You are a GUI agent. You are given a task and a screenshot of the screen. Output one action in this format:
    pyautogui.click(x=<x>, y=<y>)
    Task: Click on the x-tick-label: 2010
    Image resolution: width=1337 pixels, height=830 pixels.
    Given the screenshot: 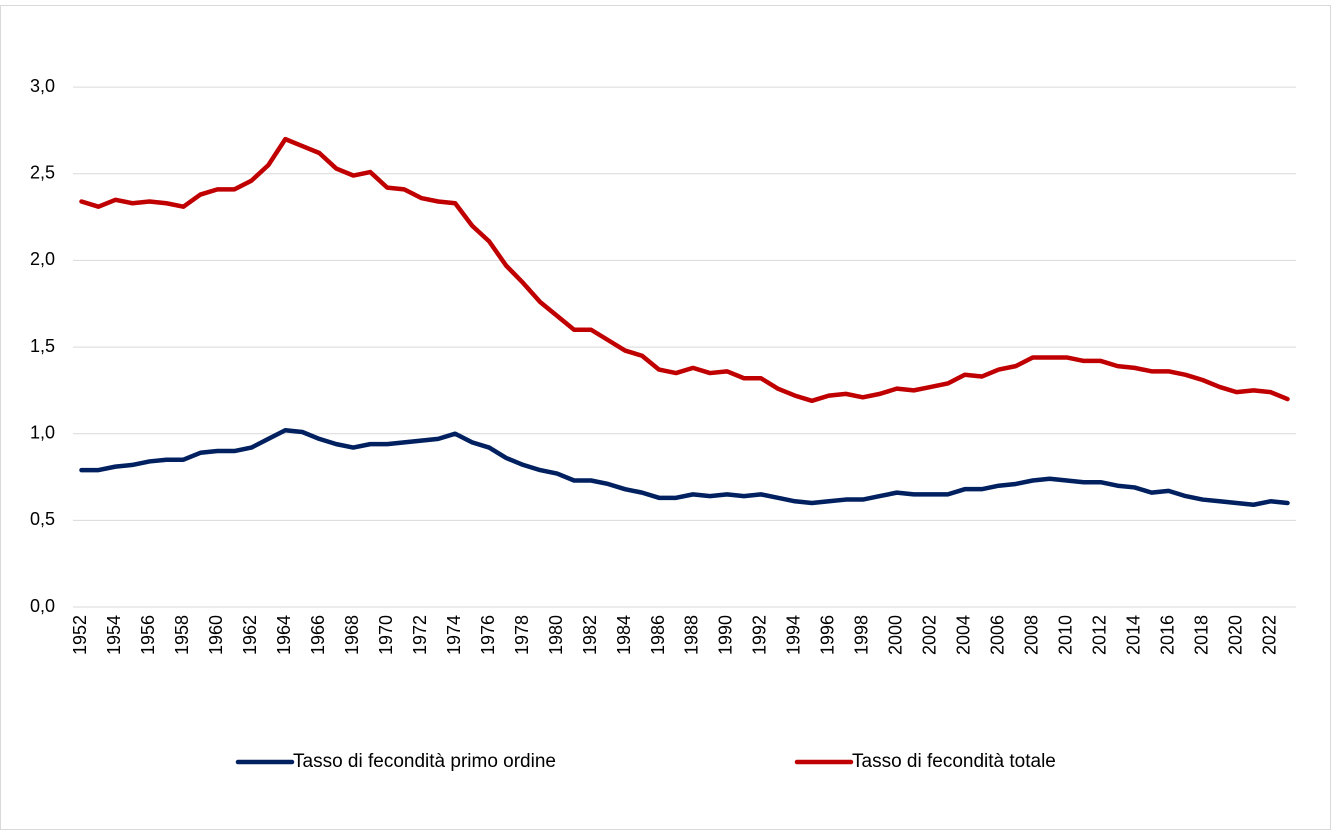 What is the action you would take?
    pyautogui.click(x=1065, y=635)
    